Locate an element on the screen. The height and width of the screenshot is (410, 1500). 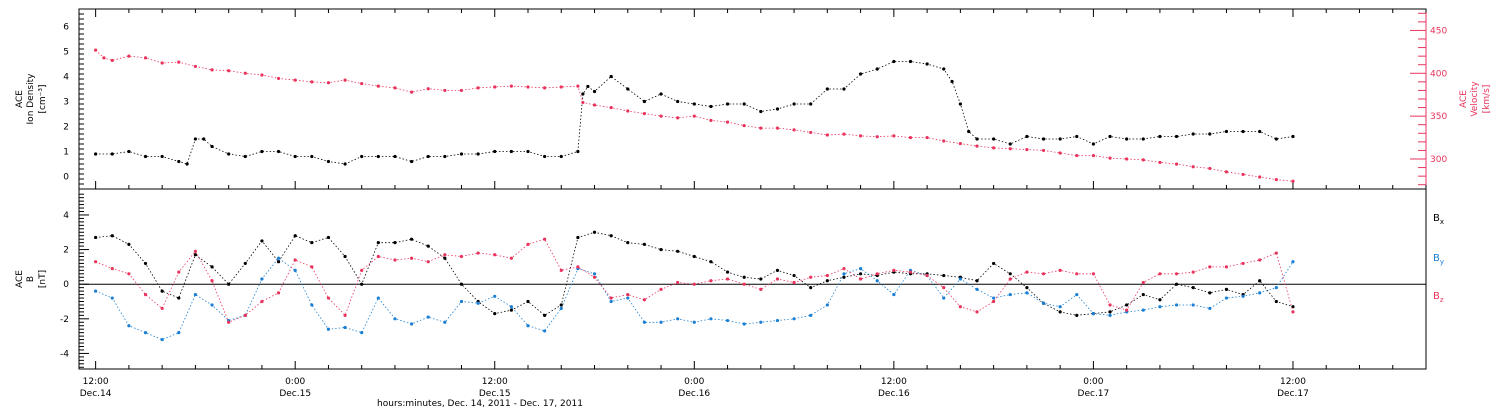
b-tick-label: -2 is located at coordinates (64, 320).